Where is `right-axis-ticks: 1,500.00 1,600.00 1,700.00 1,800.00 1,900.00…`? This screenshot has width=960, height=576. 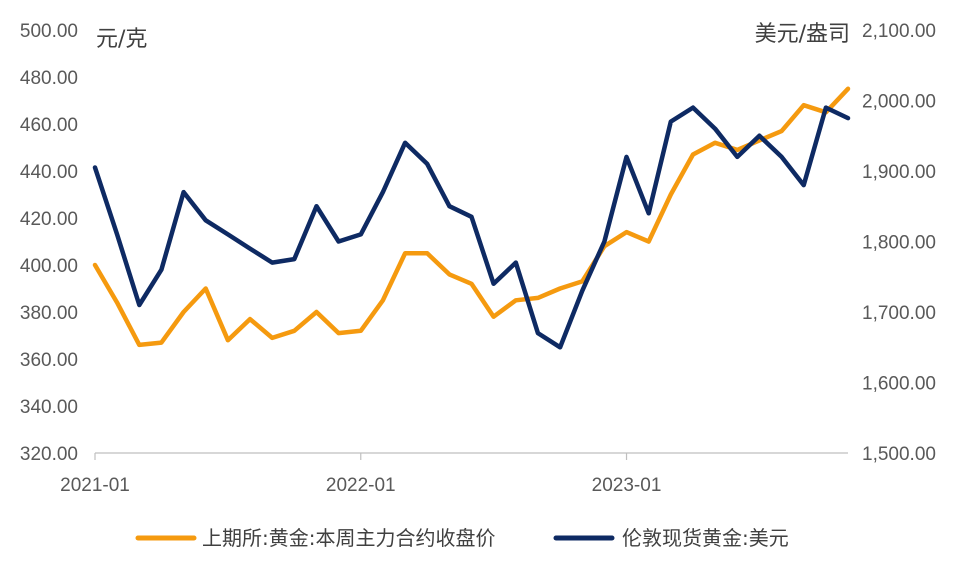
right-axis-ticks: 1,500.00 1,600.00 1,700.00 1,800.00 1,900.00… is located at coordinates (899, 243).